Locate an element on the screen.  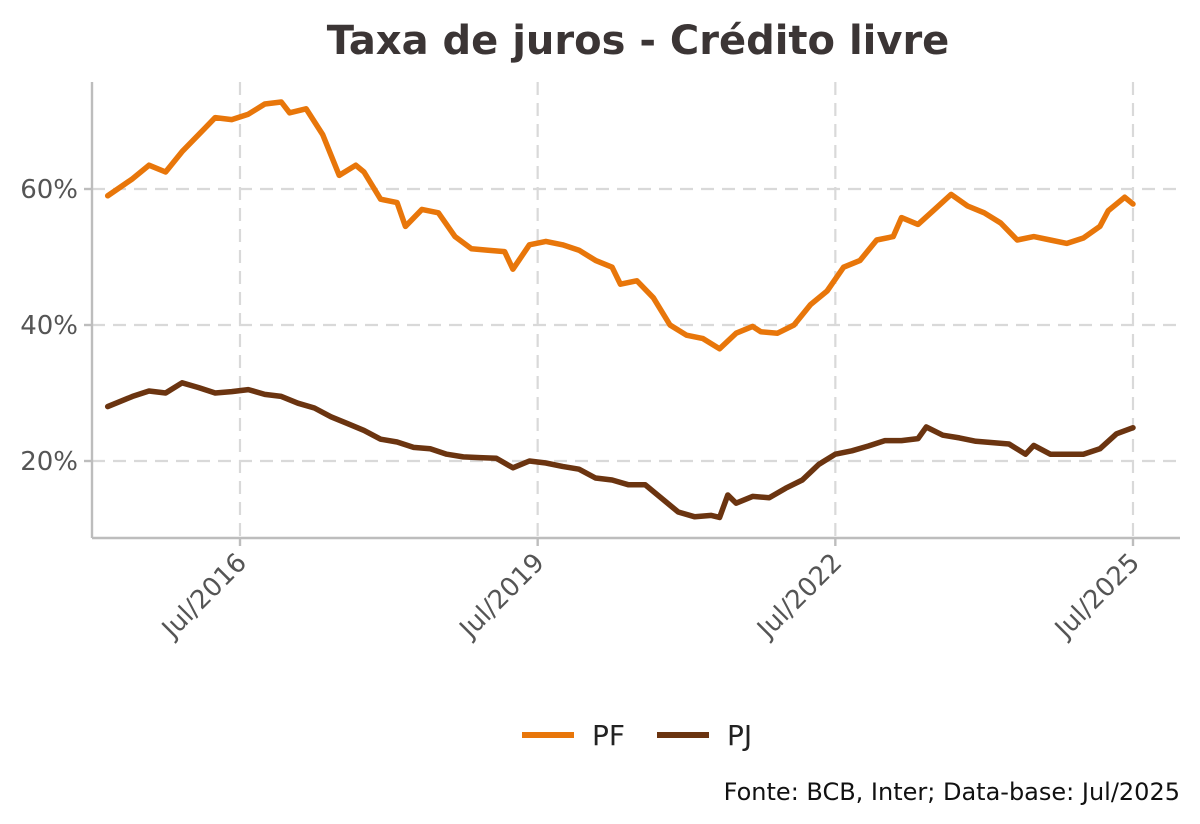
legend: PF PJ is located at coordinates (637, 735).